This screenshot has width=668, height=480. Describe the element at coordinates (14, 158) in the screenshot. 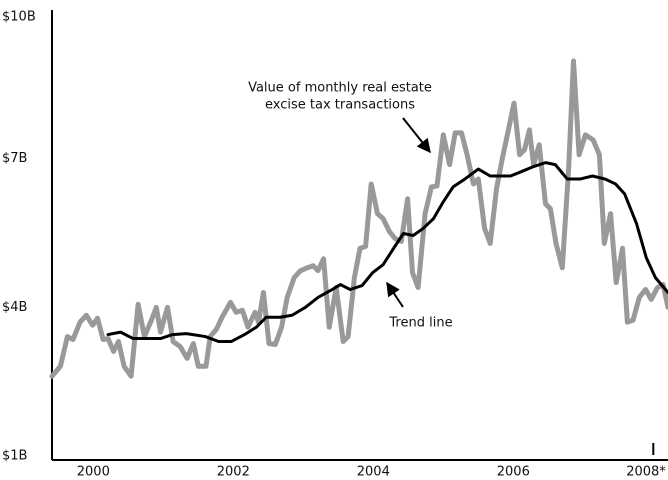

I see `y-tick-label: $7B` at that location.